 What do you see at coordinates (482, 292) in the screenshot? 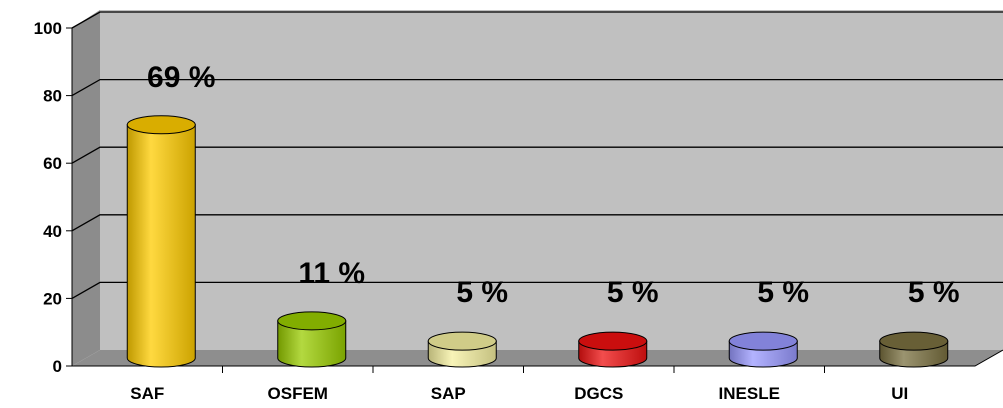
I see `data-label-sap: 5 %` at bounding box center [482, 292].